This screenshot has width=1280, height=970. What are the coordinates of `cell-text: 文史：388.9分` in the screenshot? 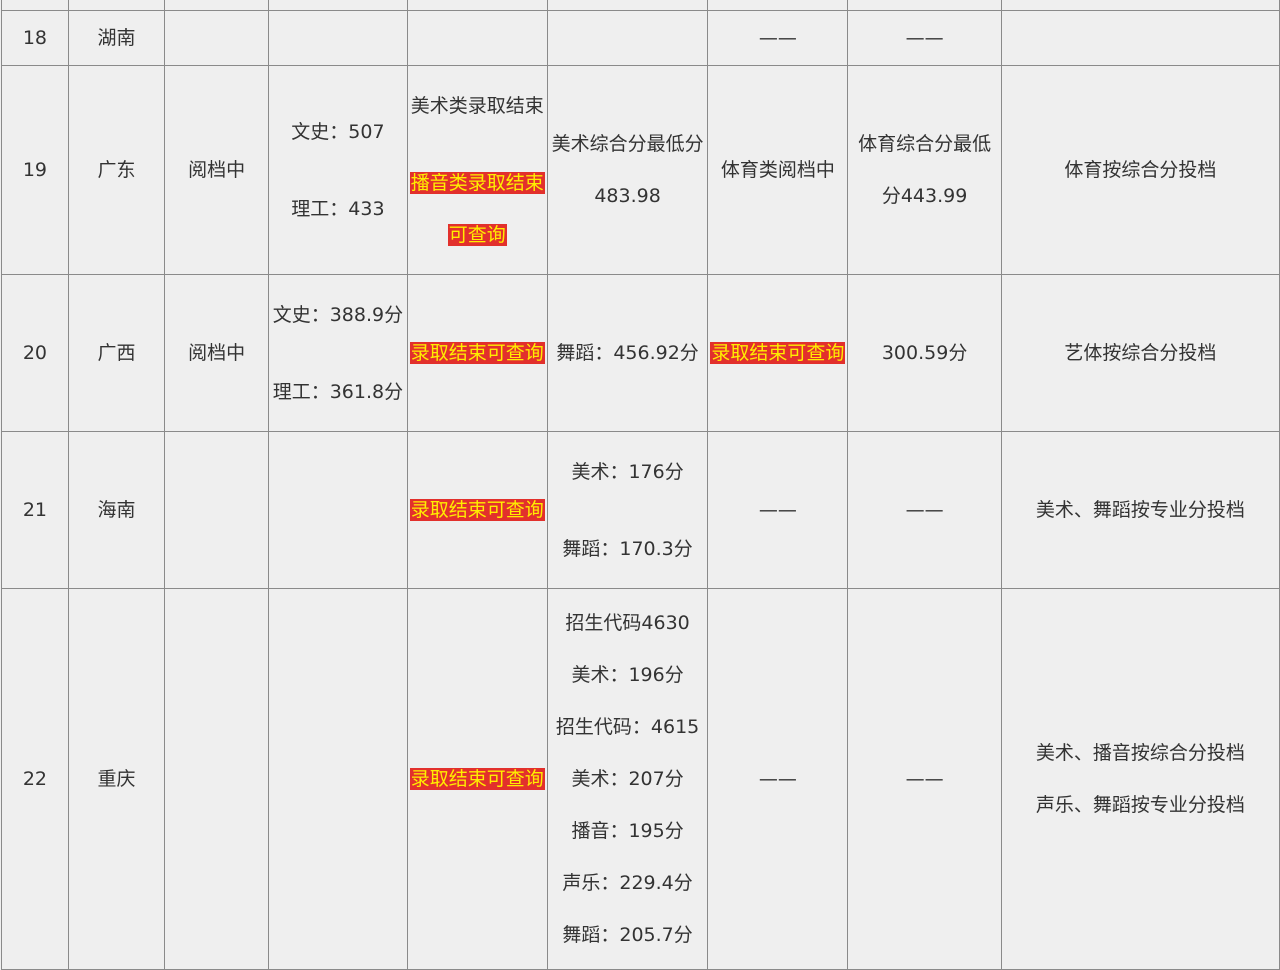 It's located at (338, 314).